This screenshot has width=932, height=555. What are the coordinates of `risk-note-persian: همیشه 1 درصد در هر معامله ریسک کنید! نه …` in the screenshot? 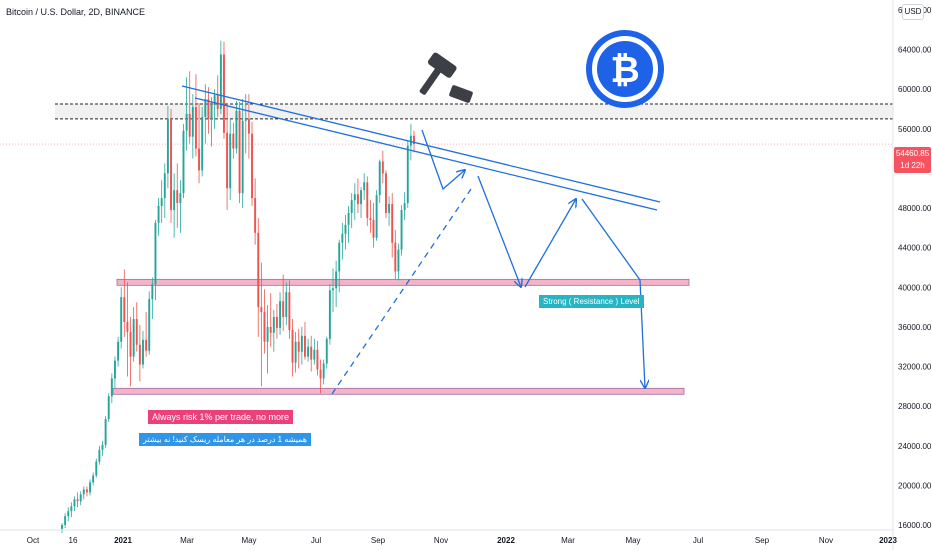 It's located at (225, 439).